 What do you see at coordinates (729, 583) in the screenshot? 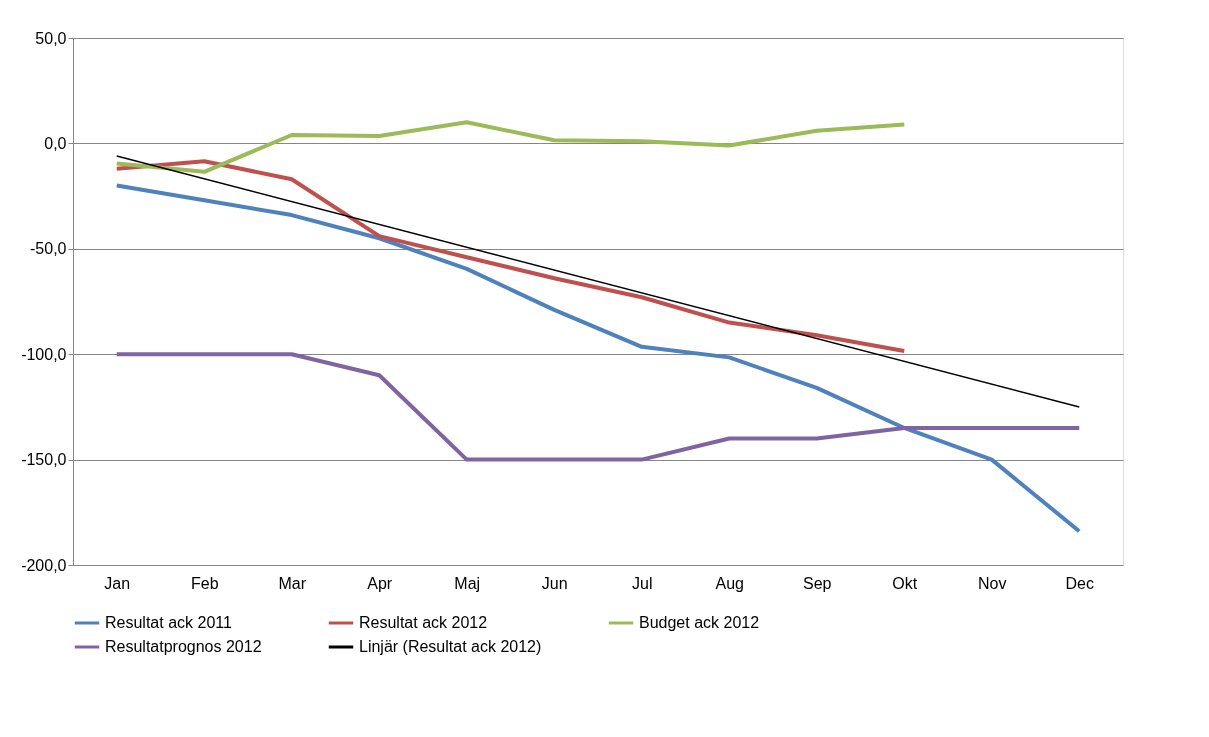
I see `x-tick-label: Aug` at bounding box center [729, 583].